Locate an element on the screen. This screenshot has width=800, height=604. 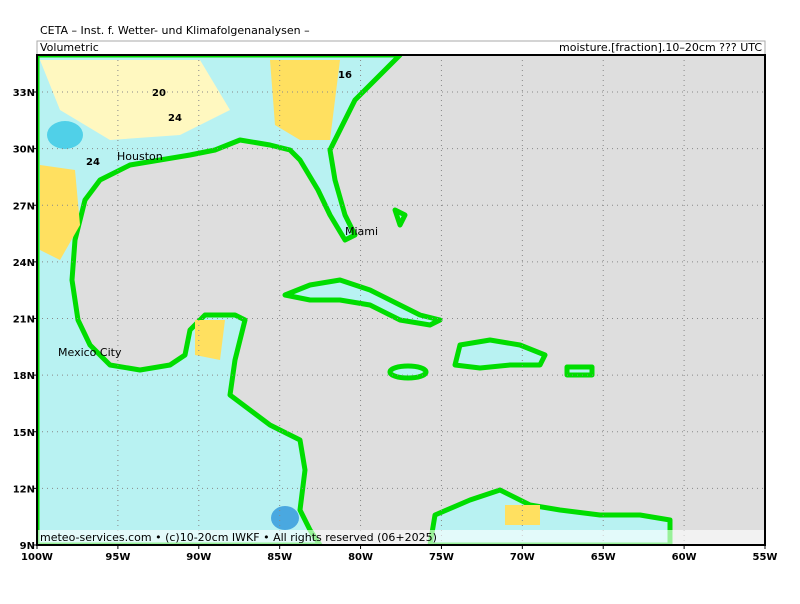
lat-tick-label: 9N is located at coordinates (27, 546).